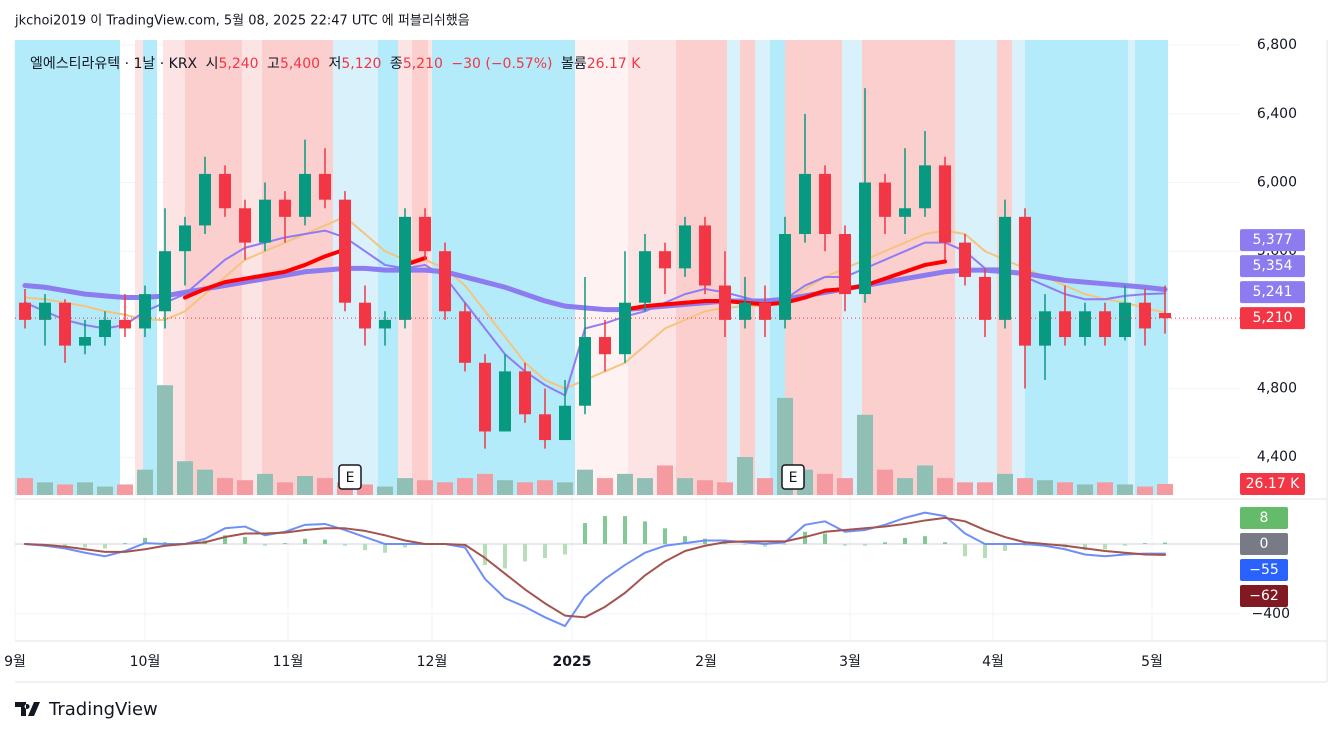  I want to click on volume-value: 26.17 K, so click(614, 64).